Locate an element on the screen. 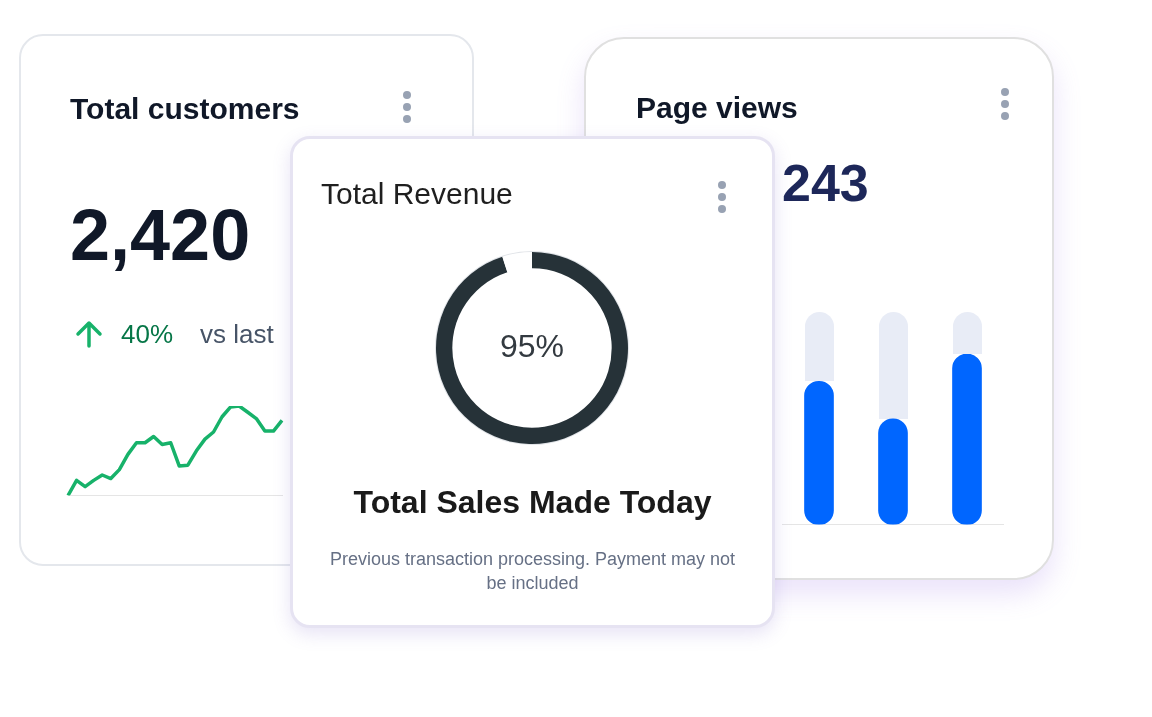 The width and height of the screenshot is (1152, 717). text: Previous transaction processing. Payment may not be included is located at coordinates (532, 571).